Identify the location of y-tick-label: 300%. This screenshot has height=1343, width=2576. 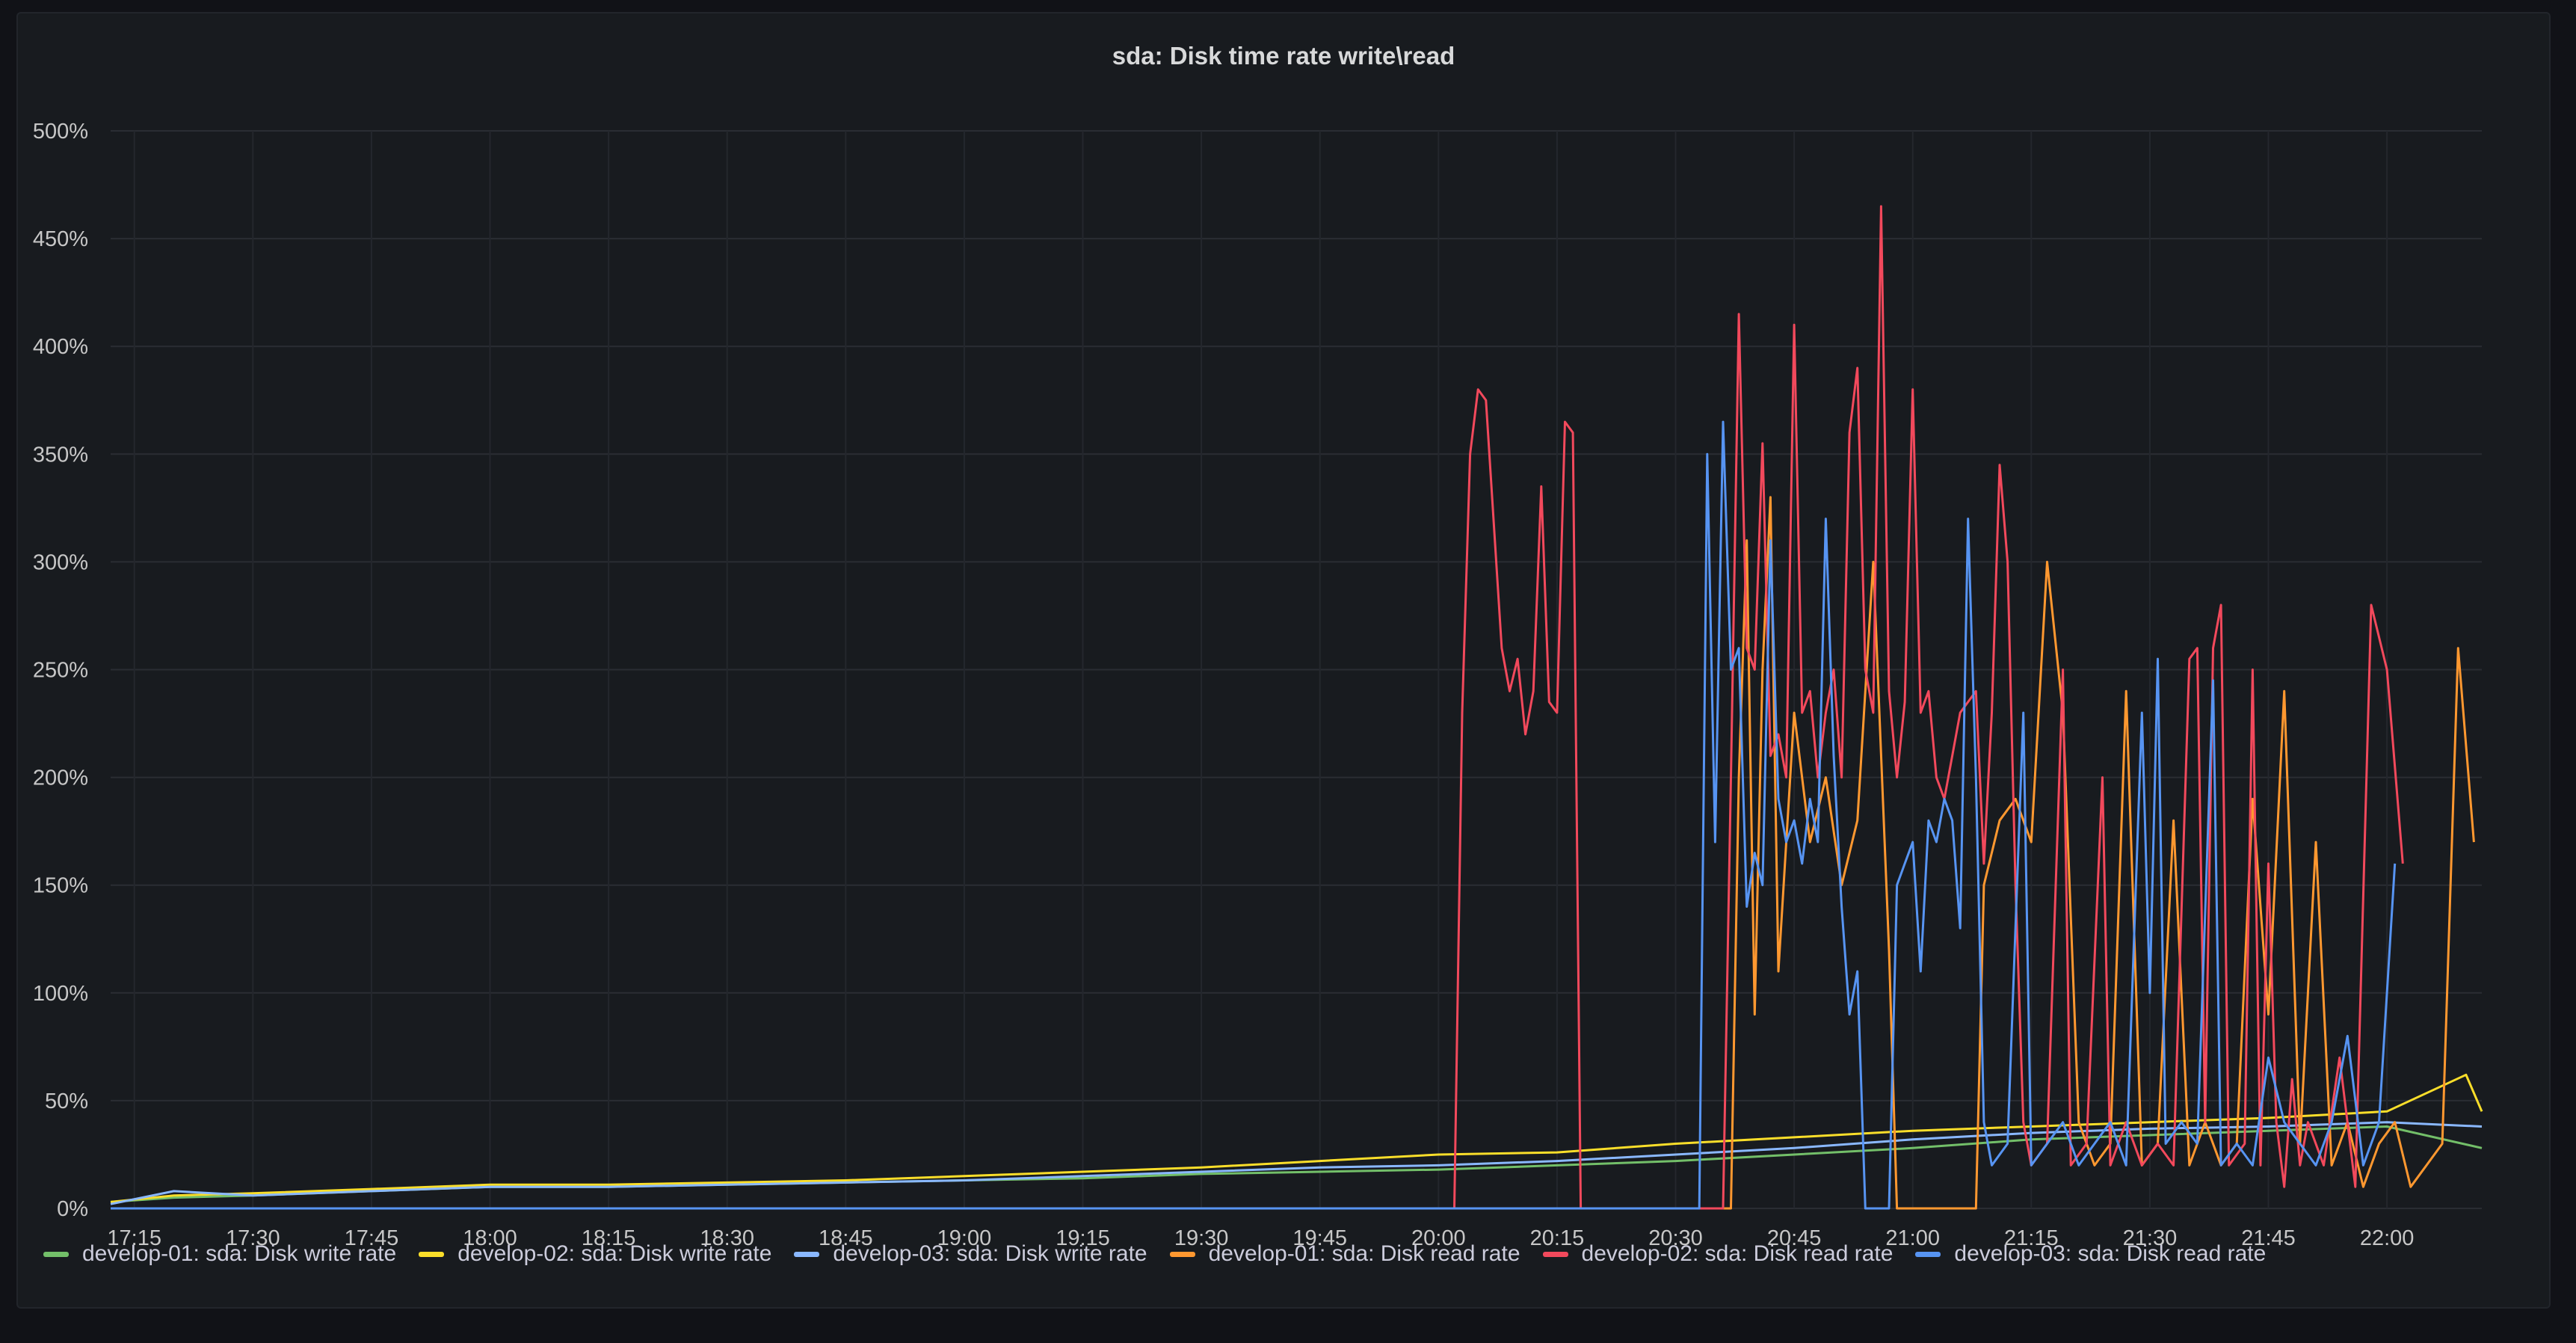
(60, 562).